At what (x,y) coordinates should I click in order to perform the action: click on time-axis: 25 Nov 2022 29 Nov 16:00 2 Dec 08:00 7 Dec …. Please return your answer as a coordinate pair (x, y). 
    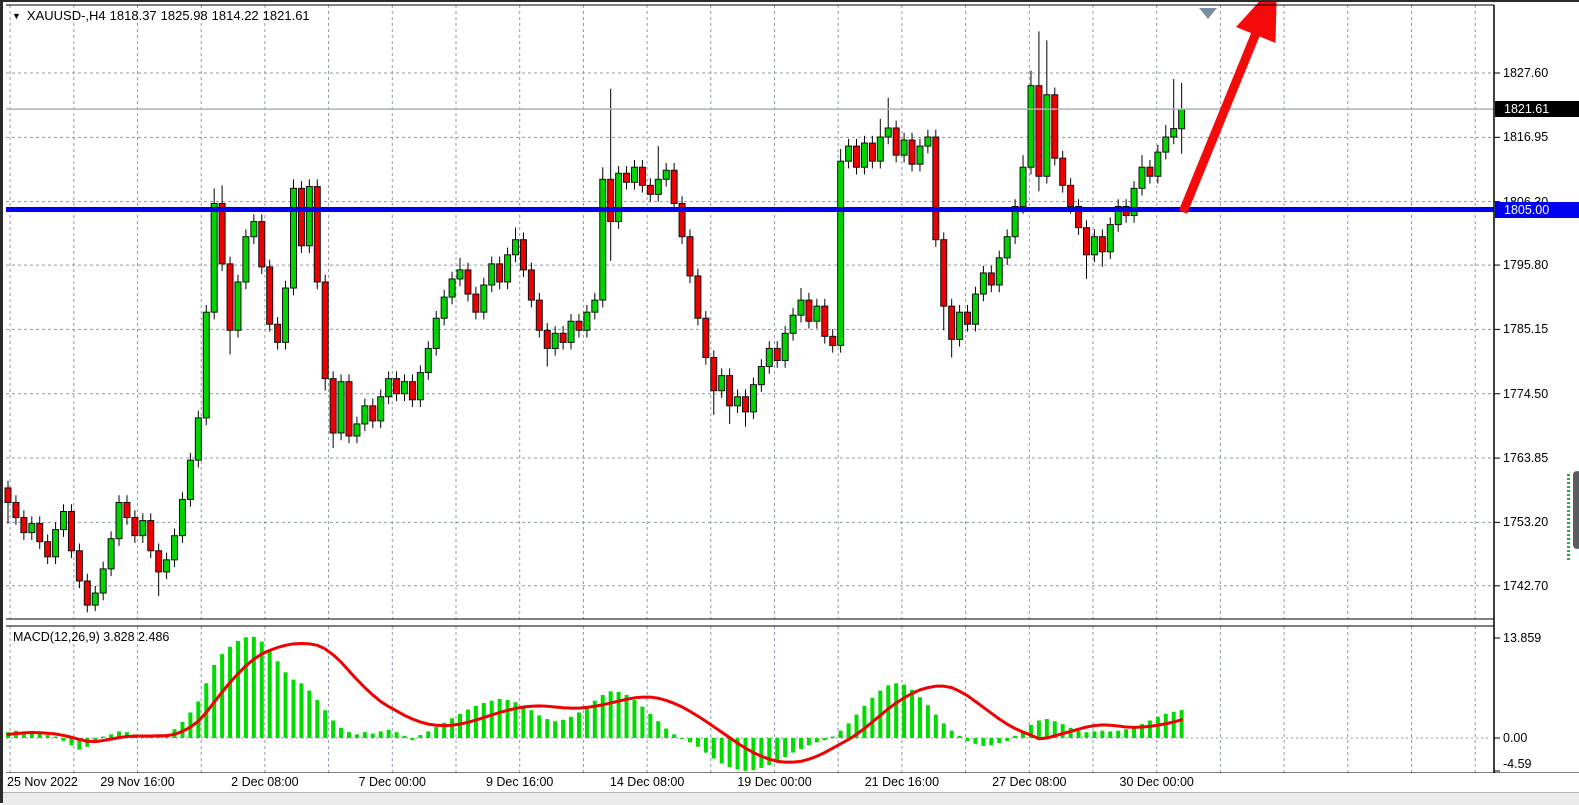
    Looking at the image, I should click on (791, 782).